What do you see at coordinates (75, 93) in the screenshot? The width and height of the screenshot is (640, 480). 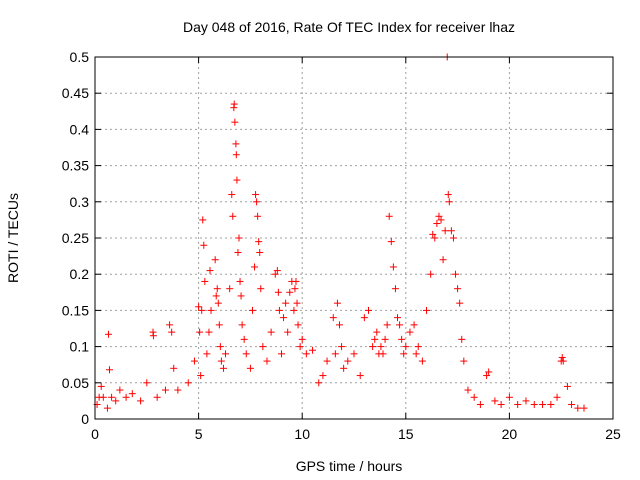 I see `y-tick-label: 0.45` at bounding box center [75, 93].